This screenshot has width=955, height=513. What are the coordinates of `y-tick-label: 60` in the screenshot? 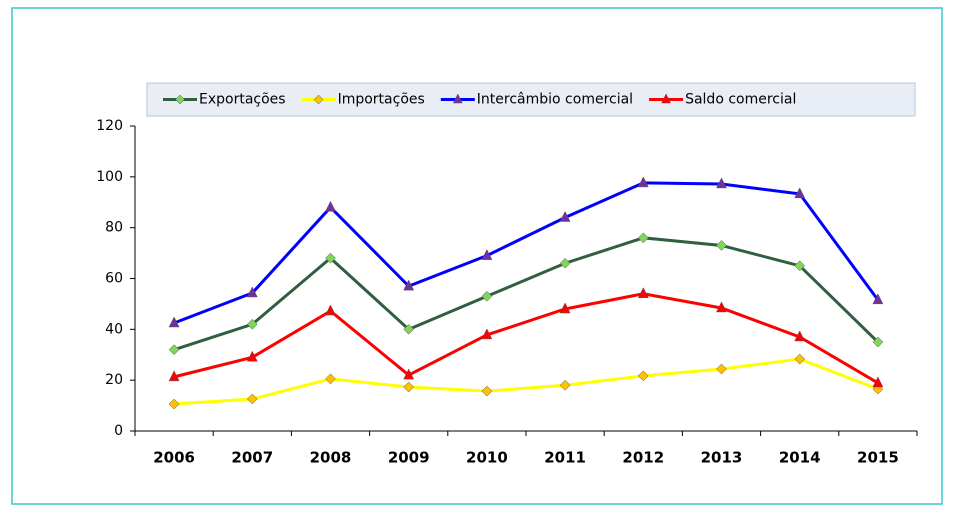 It's located at (114, 279).